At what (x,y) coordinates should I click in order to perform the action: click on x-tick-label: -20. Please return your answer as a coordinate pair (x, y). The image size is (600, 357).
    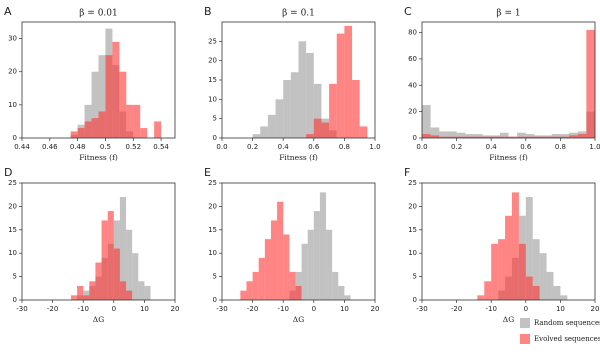
    Looking at the image, I should click on (52, 309).